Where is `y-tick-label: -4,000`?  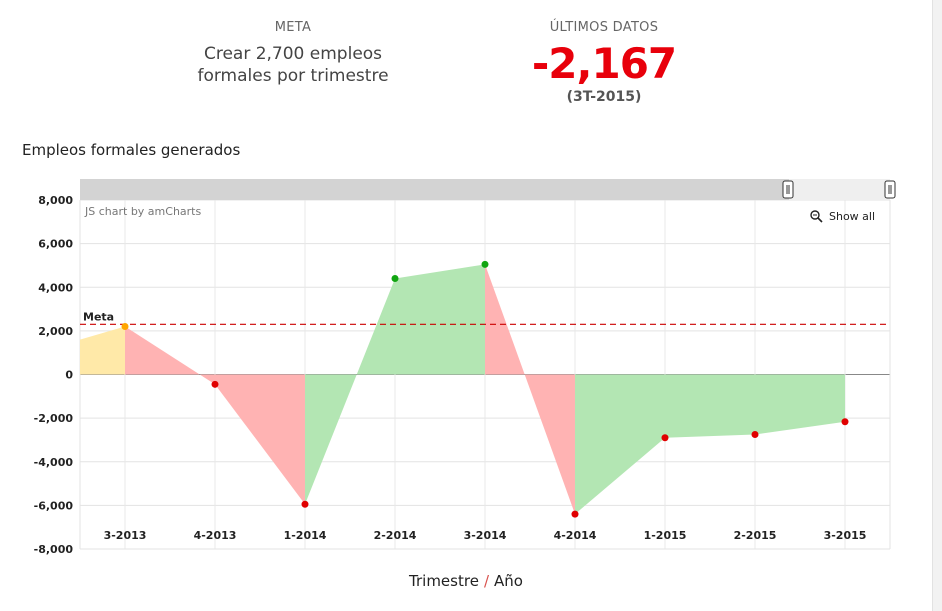
y-tick-label: -4,000 is located at coordinates (54, 462).